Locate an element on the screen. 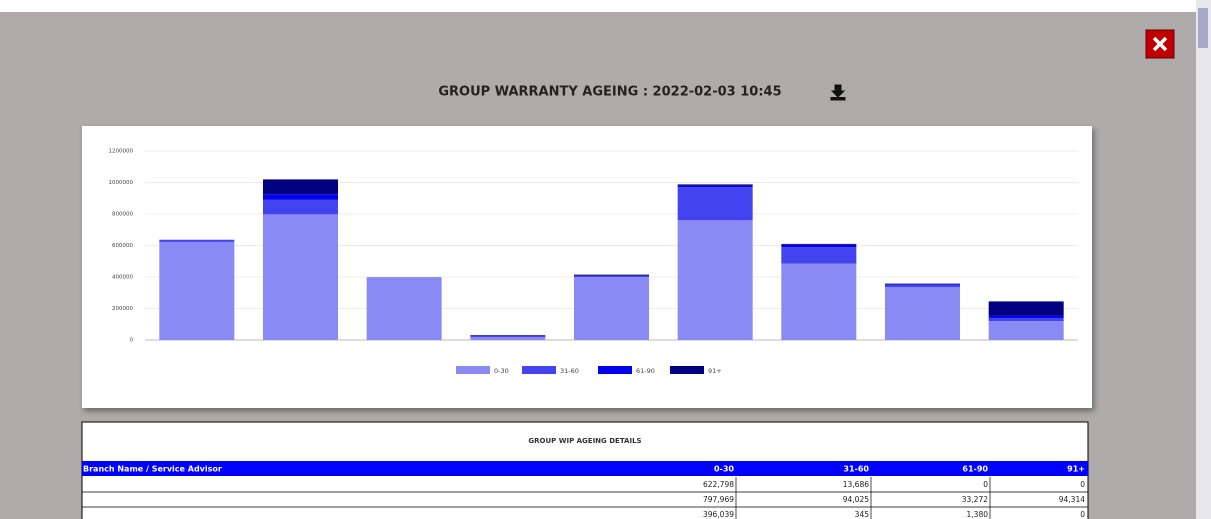  cell-value: 345 is located at coordinates (862, 514).